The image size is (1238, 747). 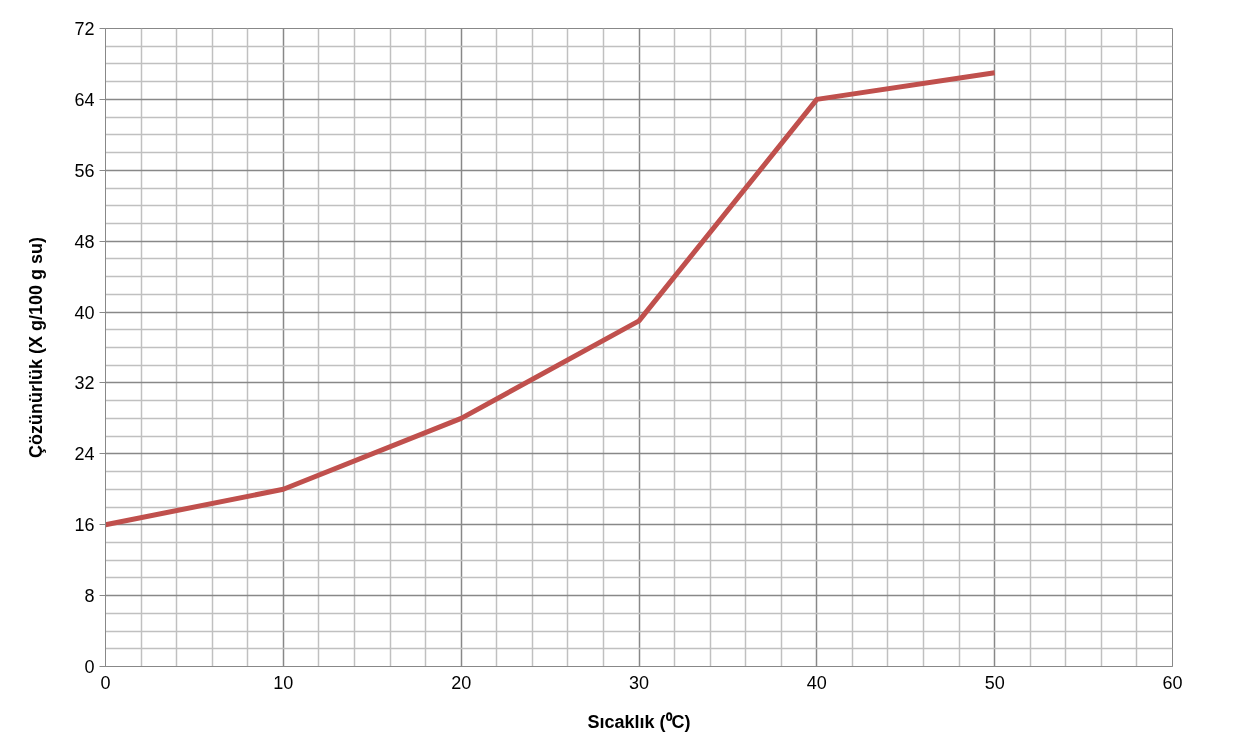 What do you see at coordinates (283, 682) in the screenshot?
I see `x-tick-label: 10` at bounding box center [283, 682].